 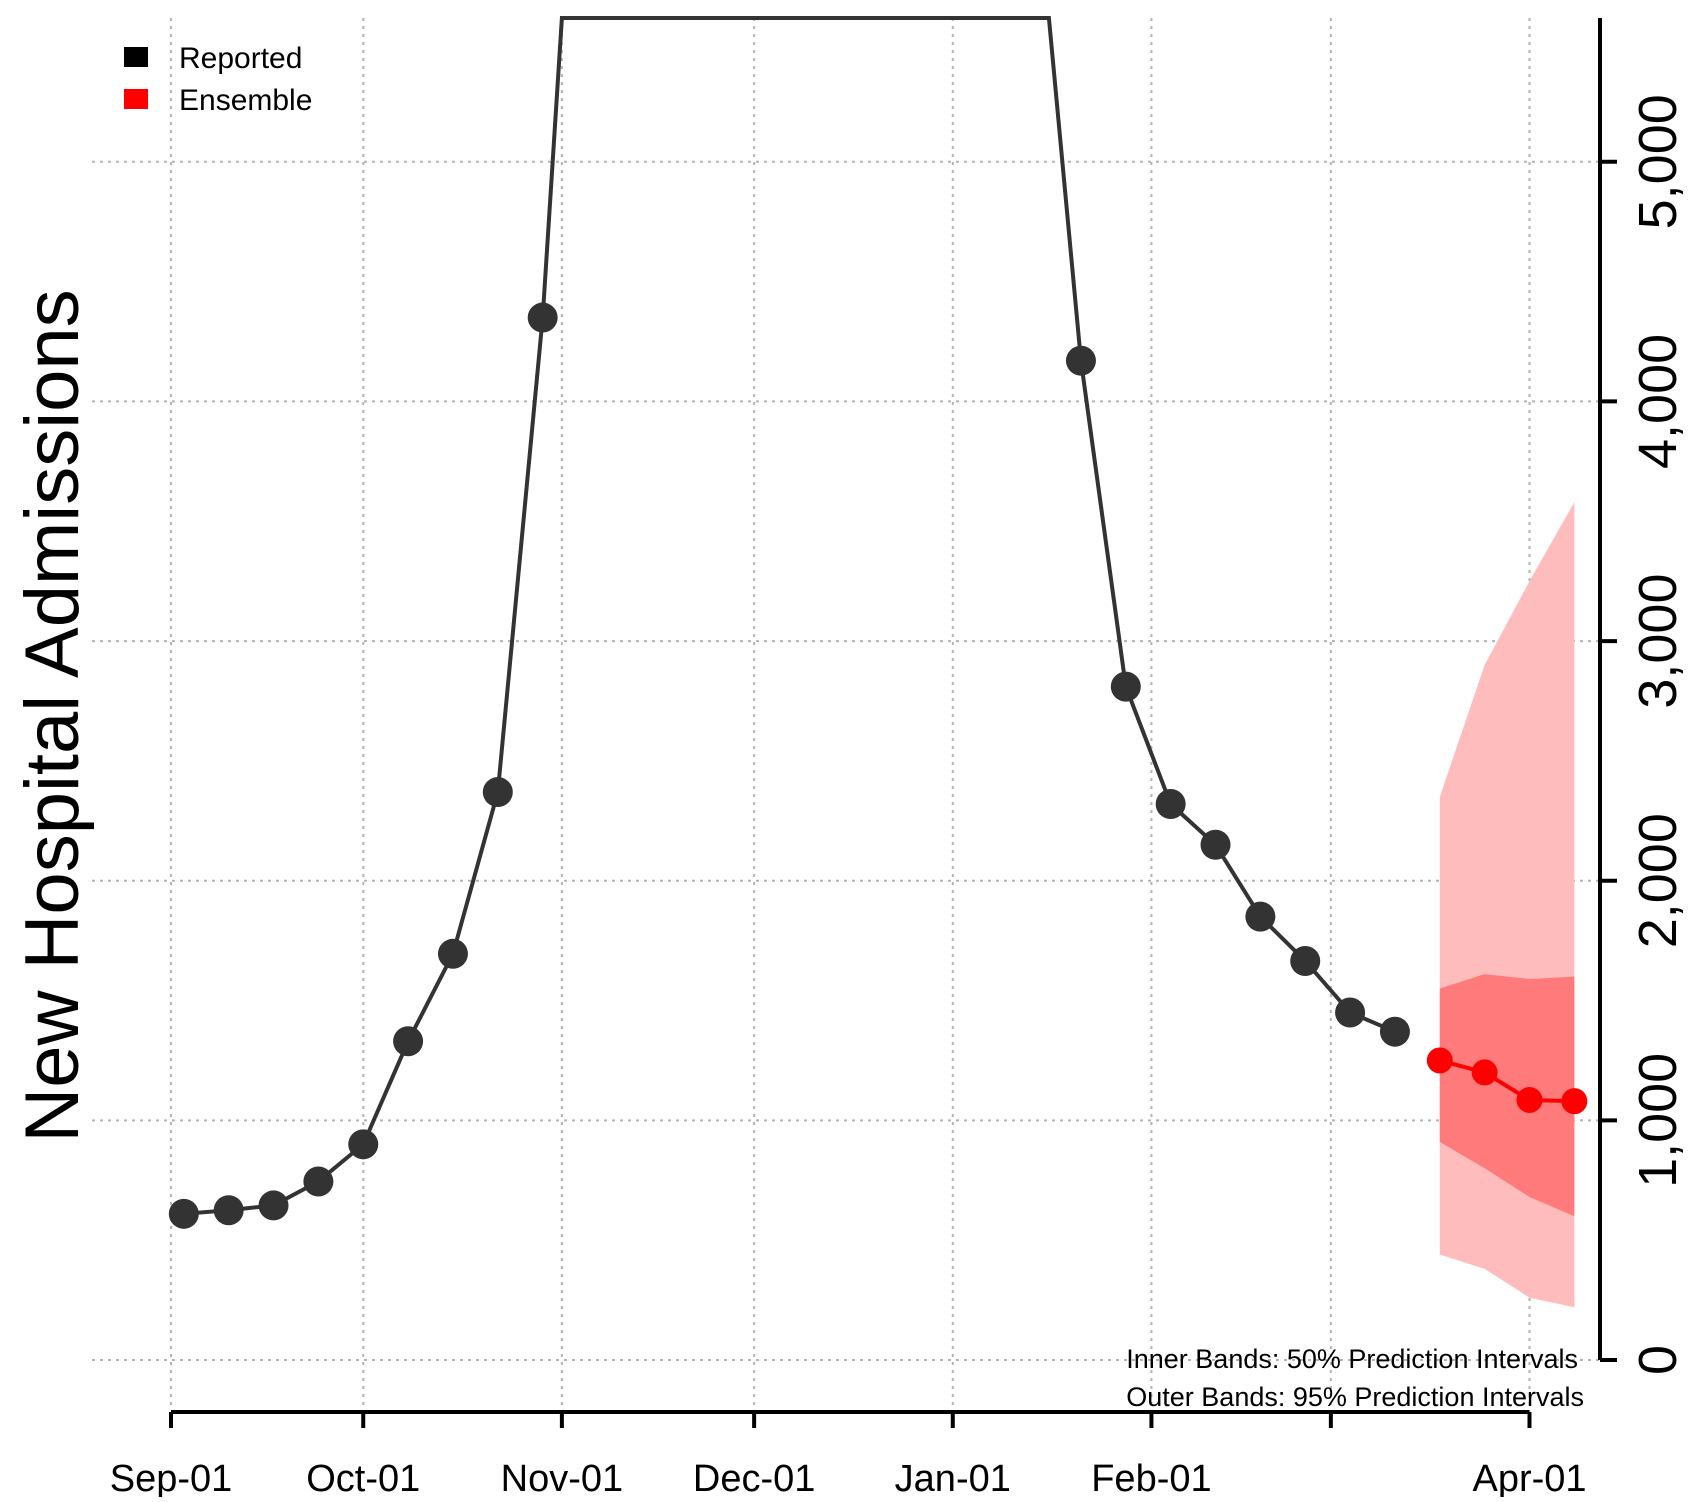 What do you see at coordinates (1529, 1477) in the screenshot?
I see `x-tick-label: Apr-01` at bounding box center [1529, 1477].